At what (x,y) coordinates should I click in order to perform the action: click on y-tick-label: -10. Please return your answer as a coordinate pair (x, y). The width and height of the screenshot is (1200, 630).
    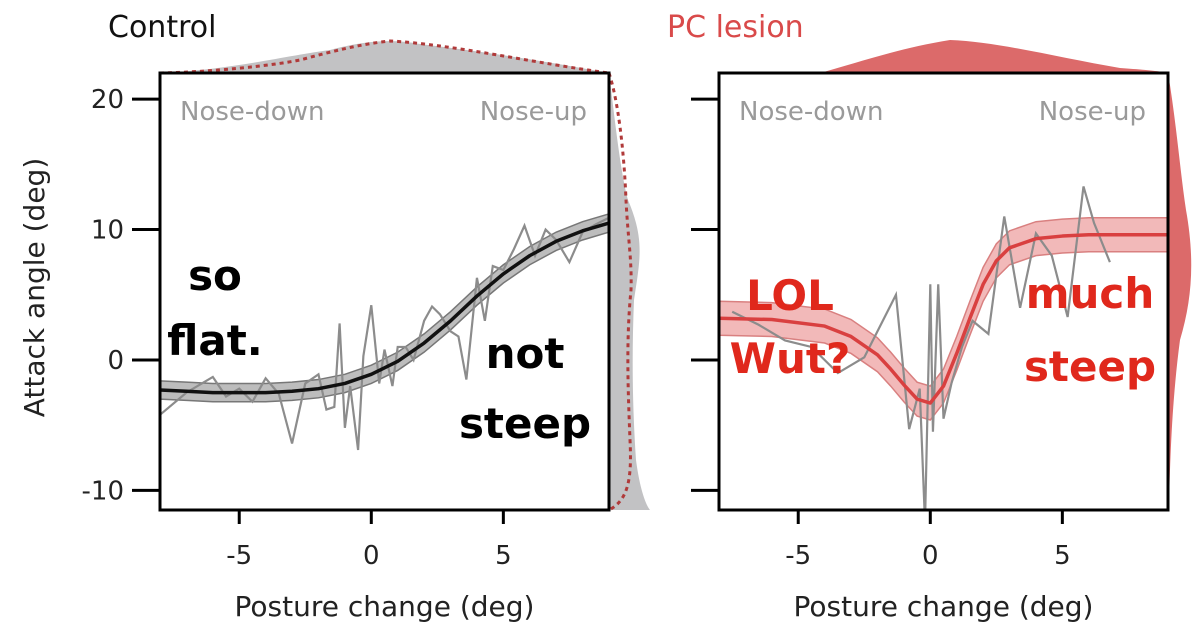
    Looking at the image, I should click on (103, 491).